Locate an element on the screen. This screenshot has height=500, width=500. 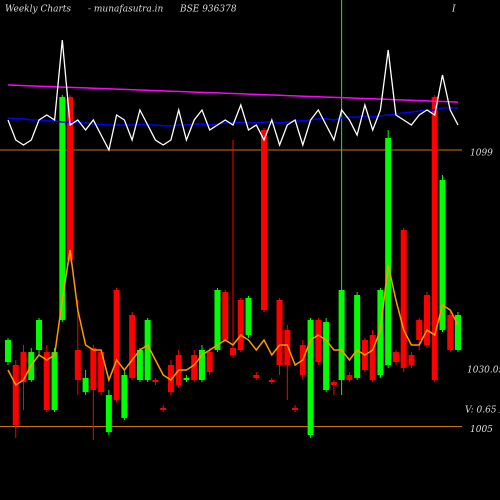
volume-label: V: 0.65 X is located at coordinates (482, 411).